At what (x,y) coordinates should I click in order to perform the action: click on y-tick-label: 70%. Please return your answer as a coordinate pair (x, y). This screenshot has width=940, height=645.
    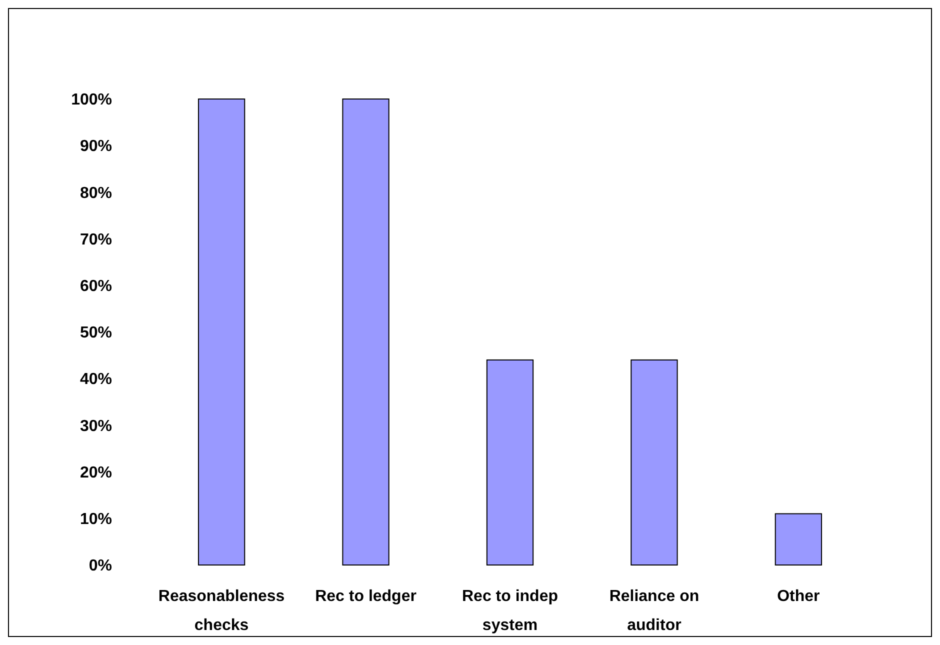
    Looking at the image, I should click on (96, 239).